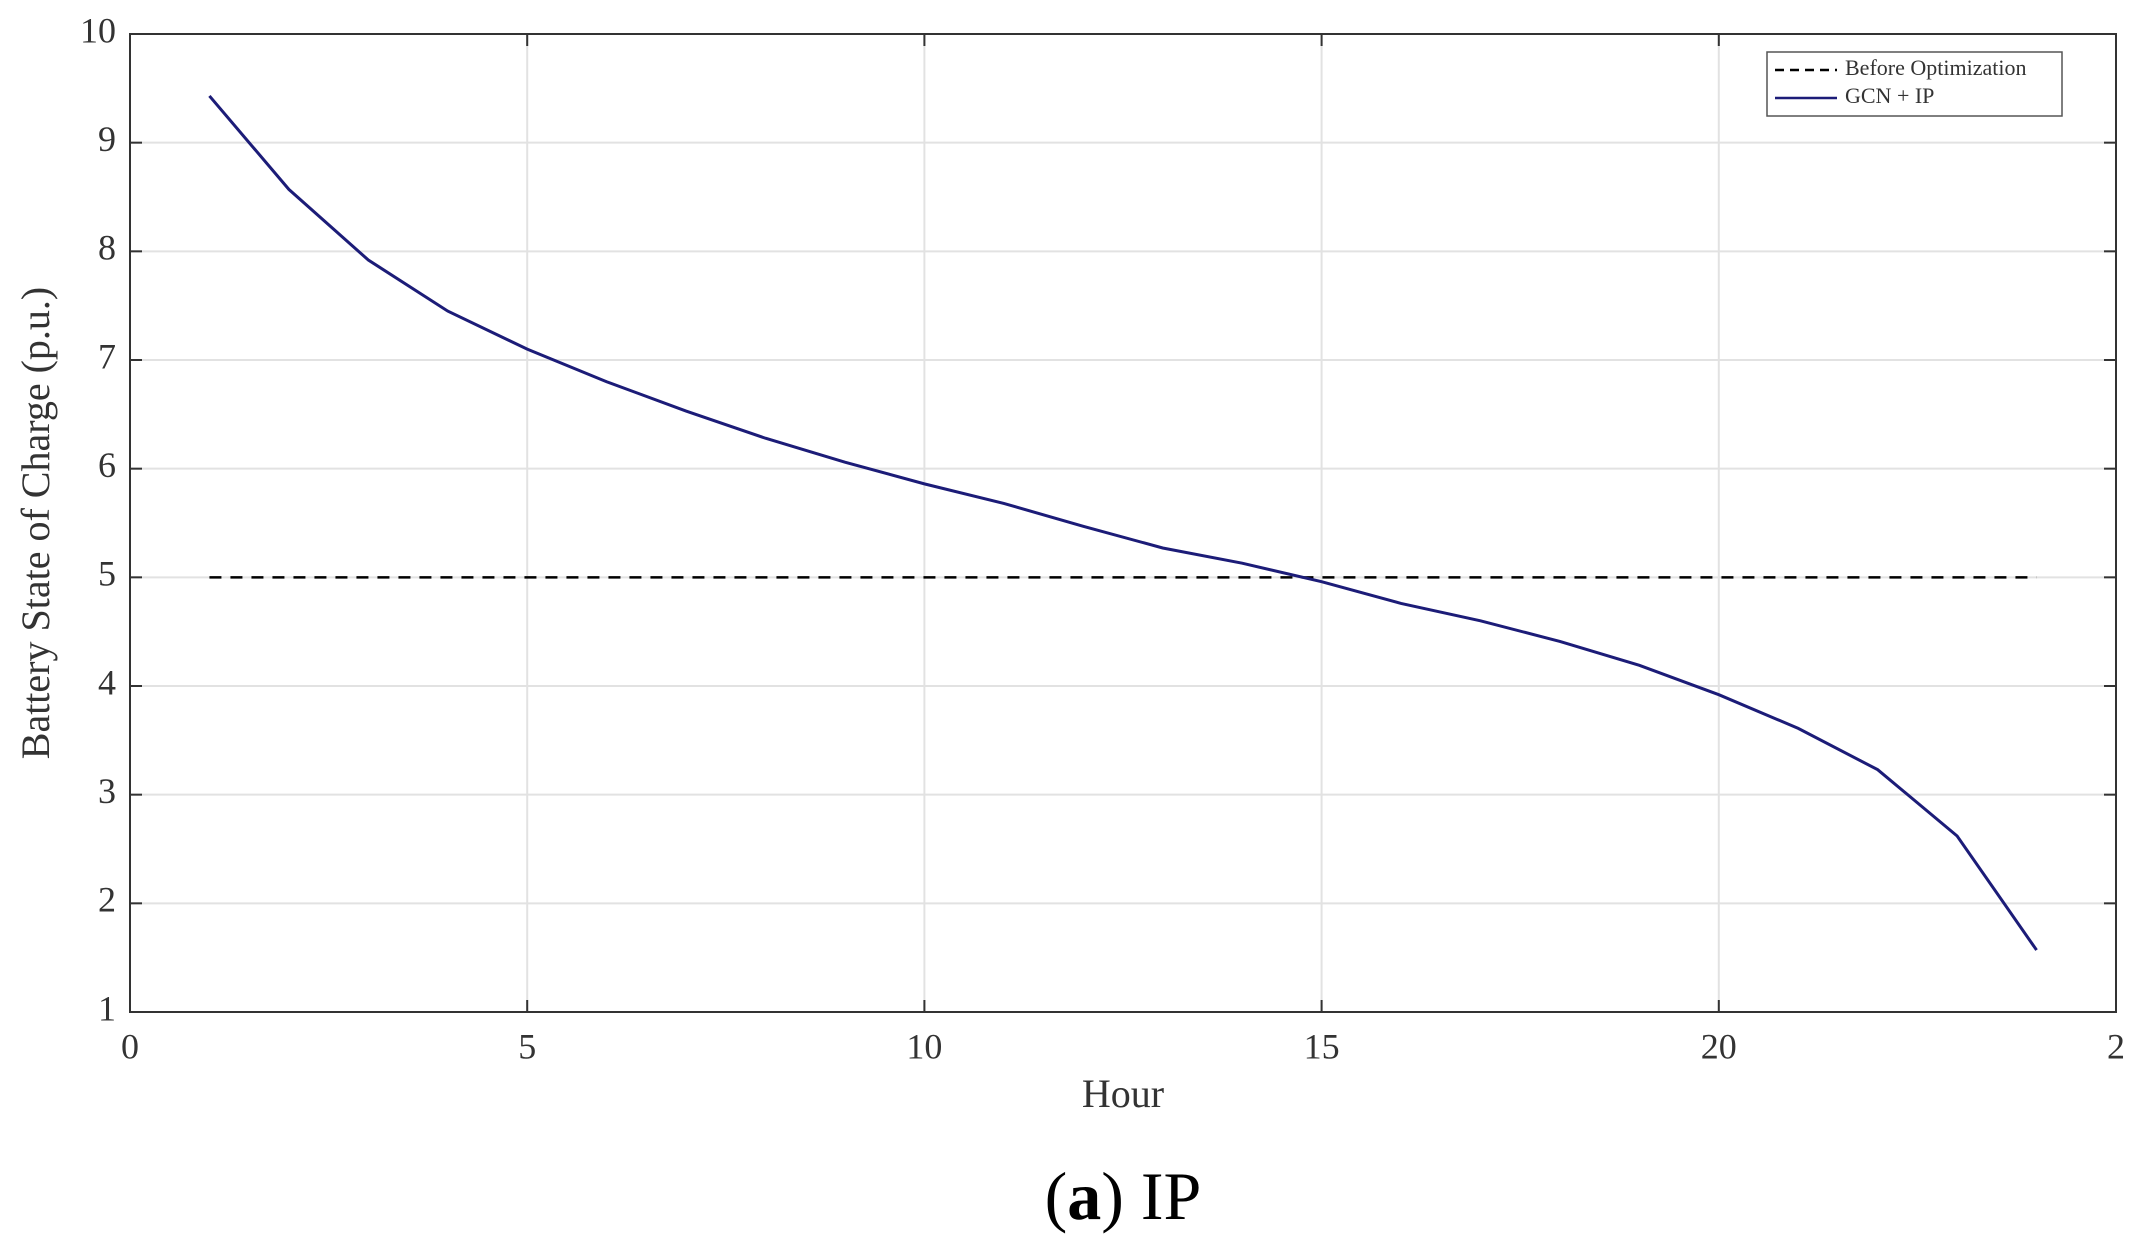  What do you see at coordinates (107, 465) in the screenshot?
I see `y-tick-label: 6` at bounding box center [107, 465].